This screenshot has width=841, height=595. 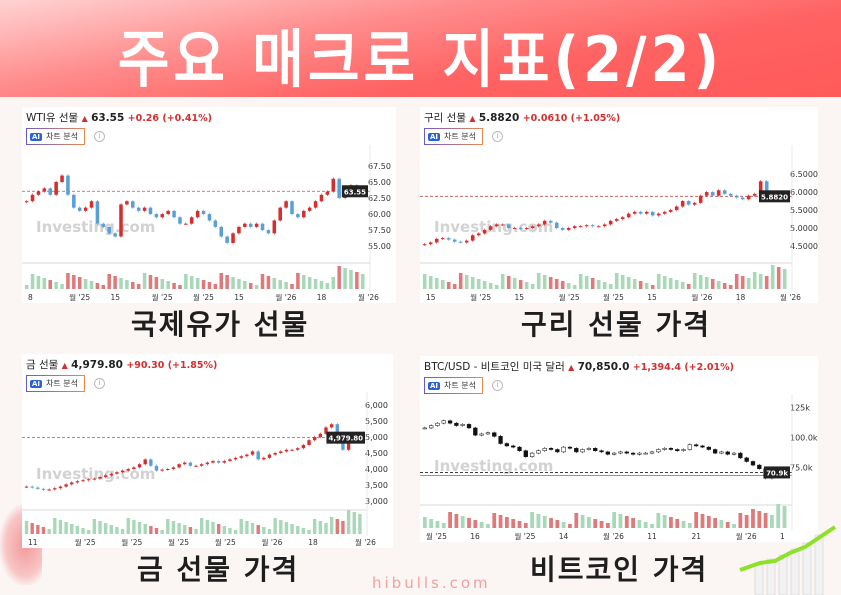 What do you see at coordinates (652, 297) in the screenshot?
I see `x-tick-label: 15` at bounding box center [652, 297].